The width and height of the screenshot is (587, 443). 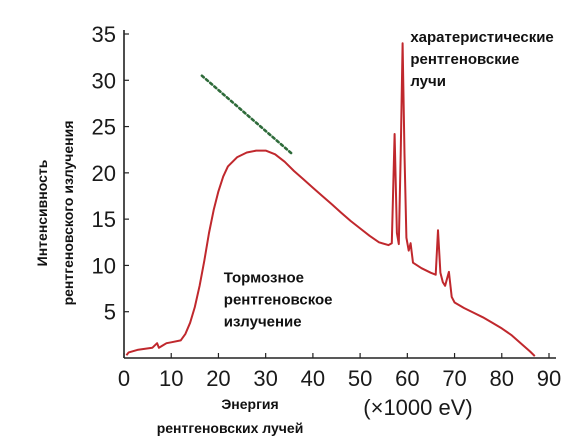 I want to click on annotation-2-line-2: рентгеновское, so click(x=278, y=300).